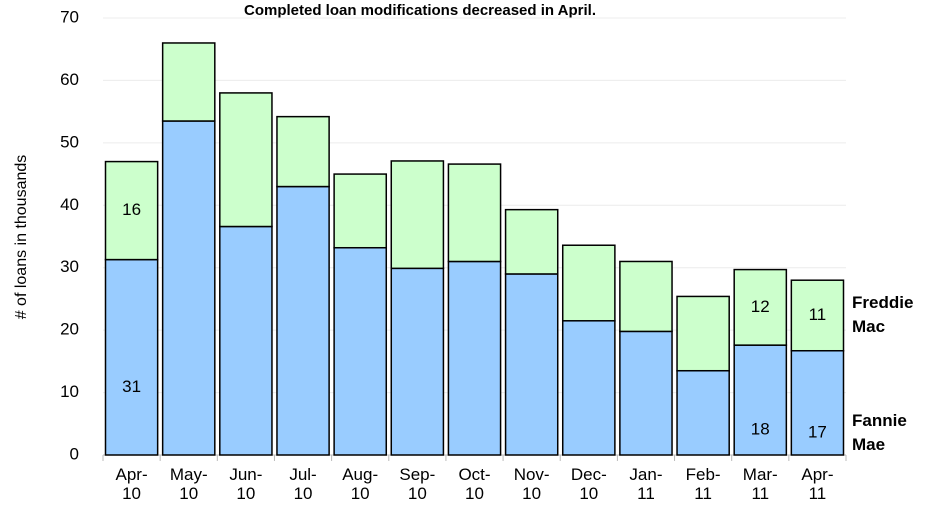 This screenshot has height=512, width=936. What do you see at coordinates (883, 315) in the screenshot?
I see `legend-label: Freddie Mac` at bounding box center [883, 315].